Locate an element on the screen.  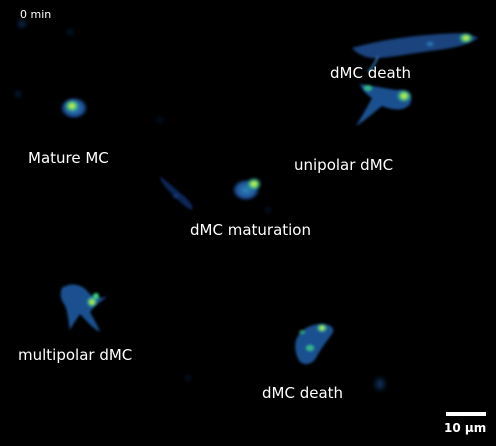
dmc-death-top-cell is located at coordinates (415, 52).